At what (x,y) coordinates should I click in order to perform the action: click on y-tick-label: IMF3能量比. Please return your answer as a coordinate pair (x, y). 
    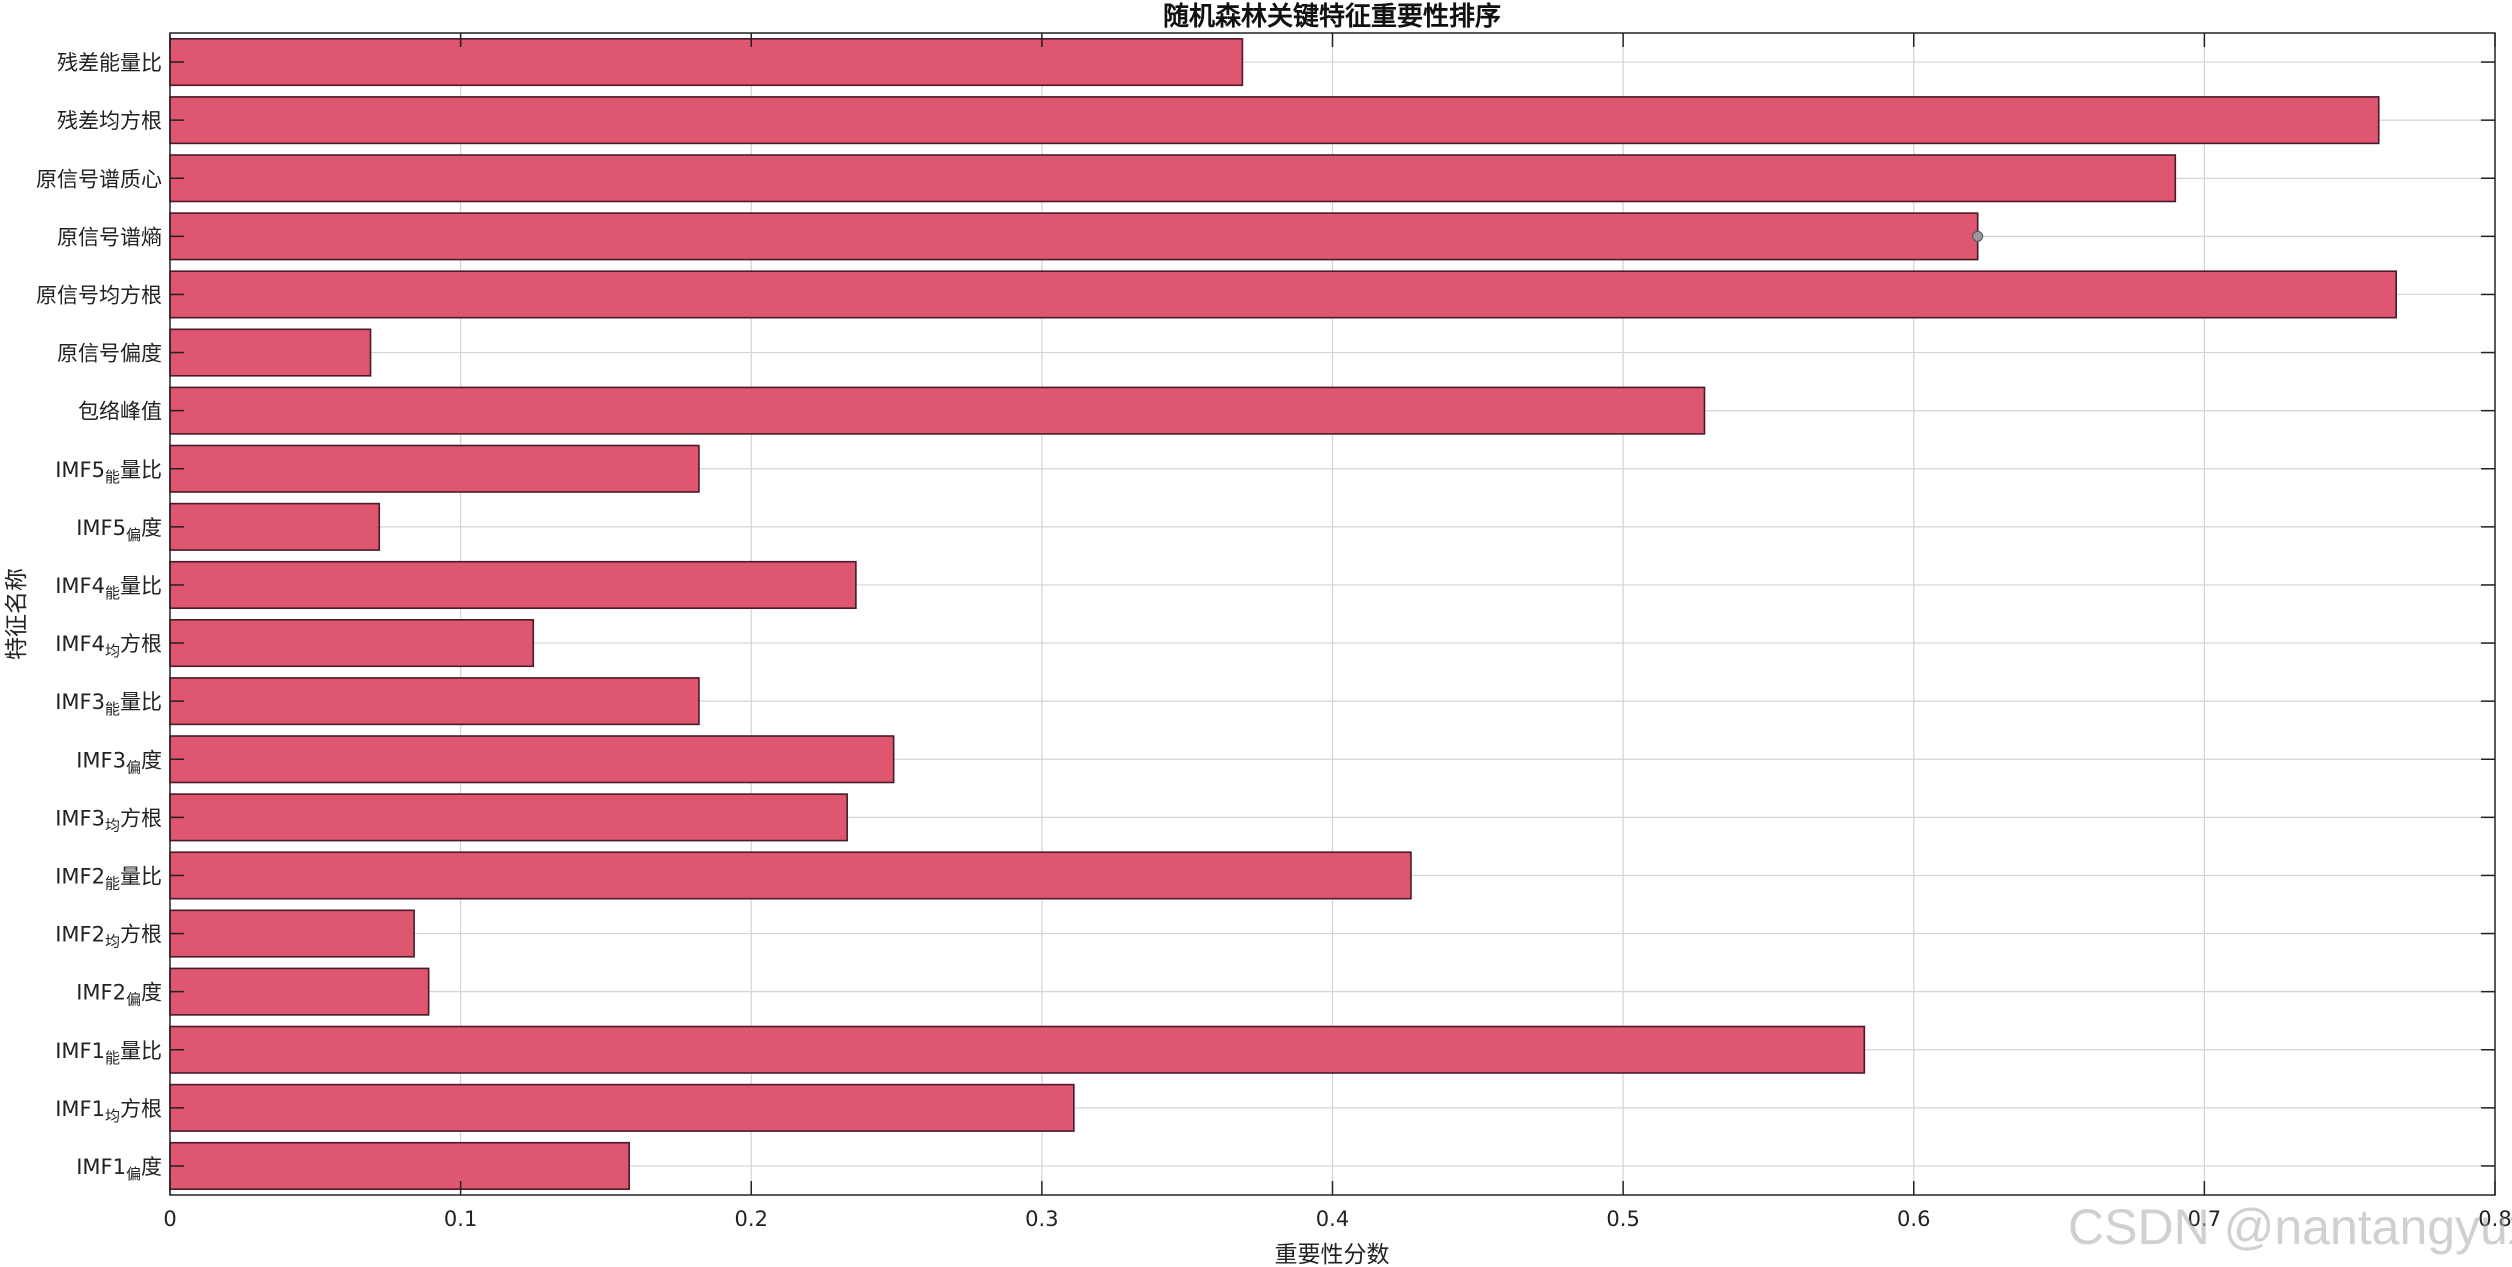
    Looking at the image, I should click on (108, 704).